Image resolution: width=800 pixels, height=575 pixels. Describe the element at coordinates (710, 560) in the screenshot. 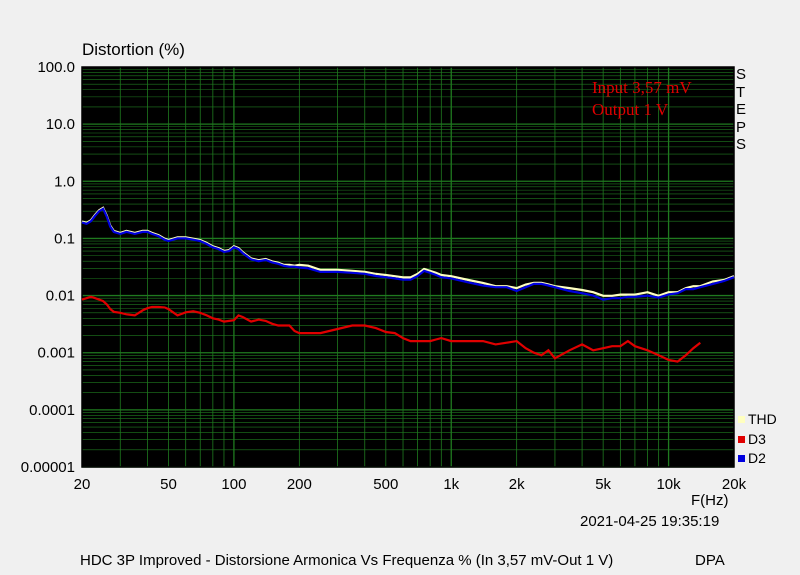

I see `footer-brand: DPA` at that location.